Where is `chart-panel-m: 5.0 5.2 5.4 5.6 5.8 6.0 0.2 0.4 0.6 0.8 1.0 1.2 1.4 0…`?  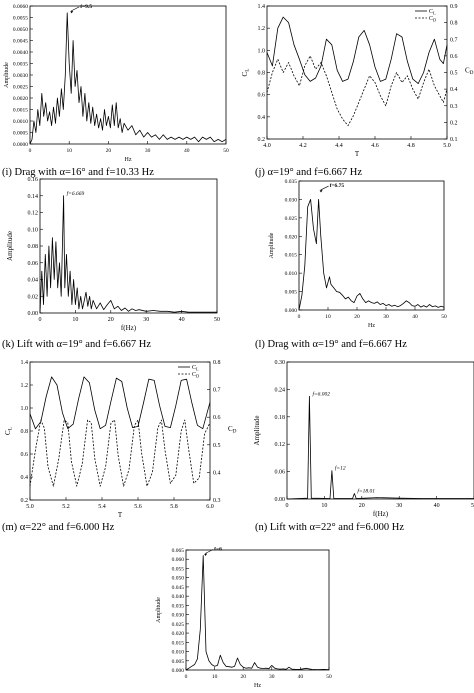
chart-panel-m: 5.0 5.2 5.4 5.6 5.8 6.0 0.2 0.4 0.6 0.8 1.0 1.2 1.4 0… is located at coordinates (118, 437).